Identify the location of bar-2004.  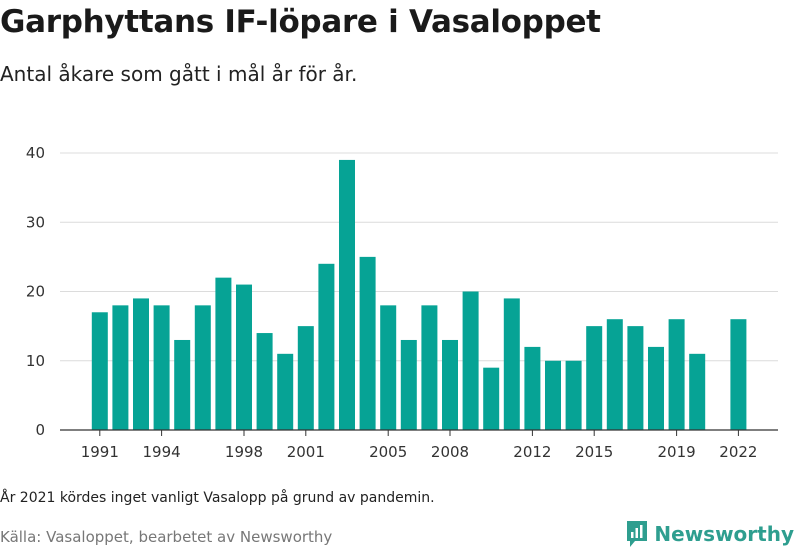
(367, 343).